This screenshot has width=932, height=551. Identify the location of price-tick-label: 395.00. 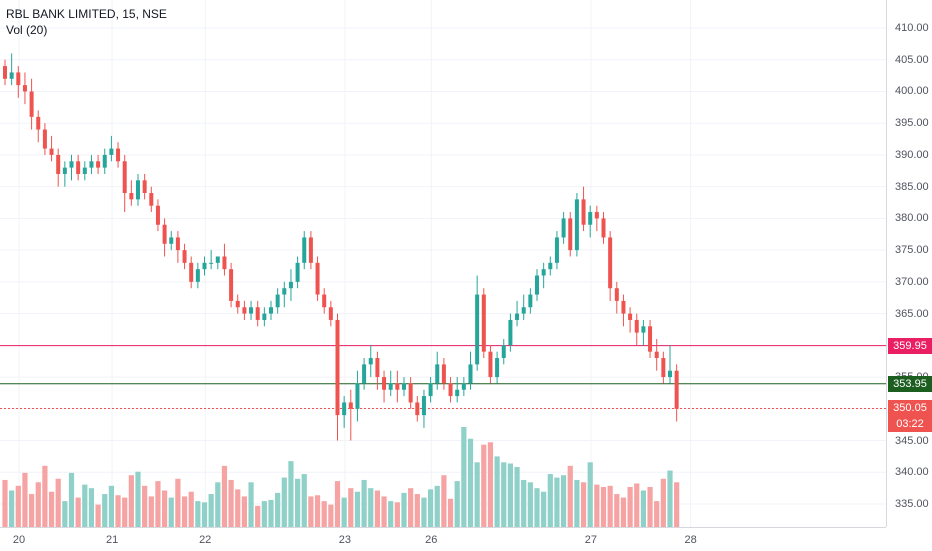
(912, 123).